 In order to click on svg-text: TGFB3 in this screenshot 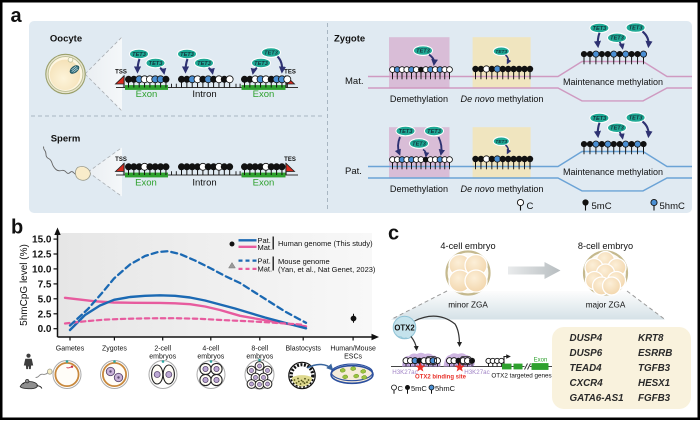, I will do `click(654, 368)`.